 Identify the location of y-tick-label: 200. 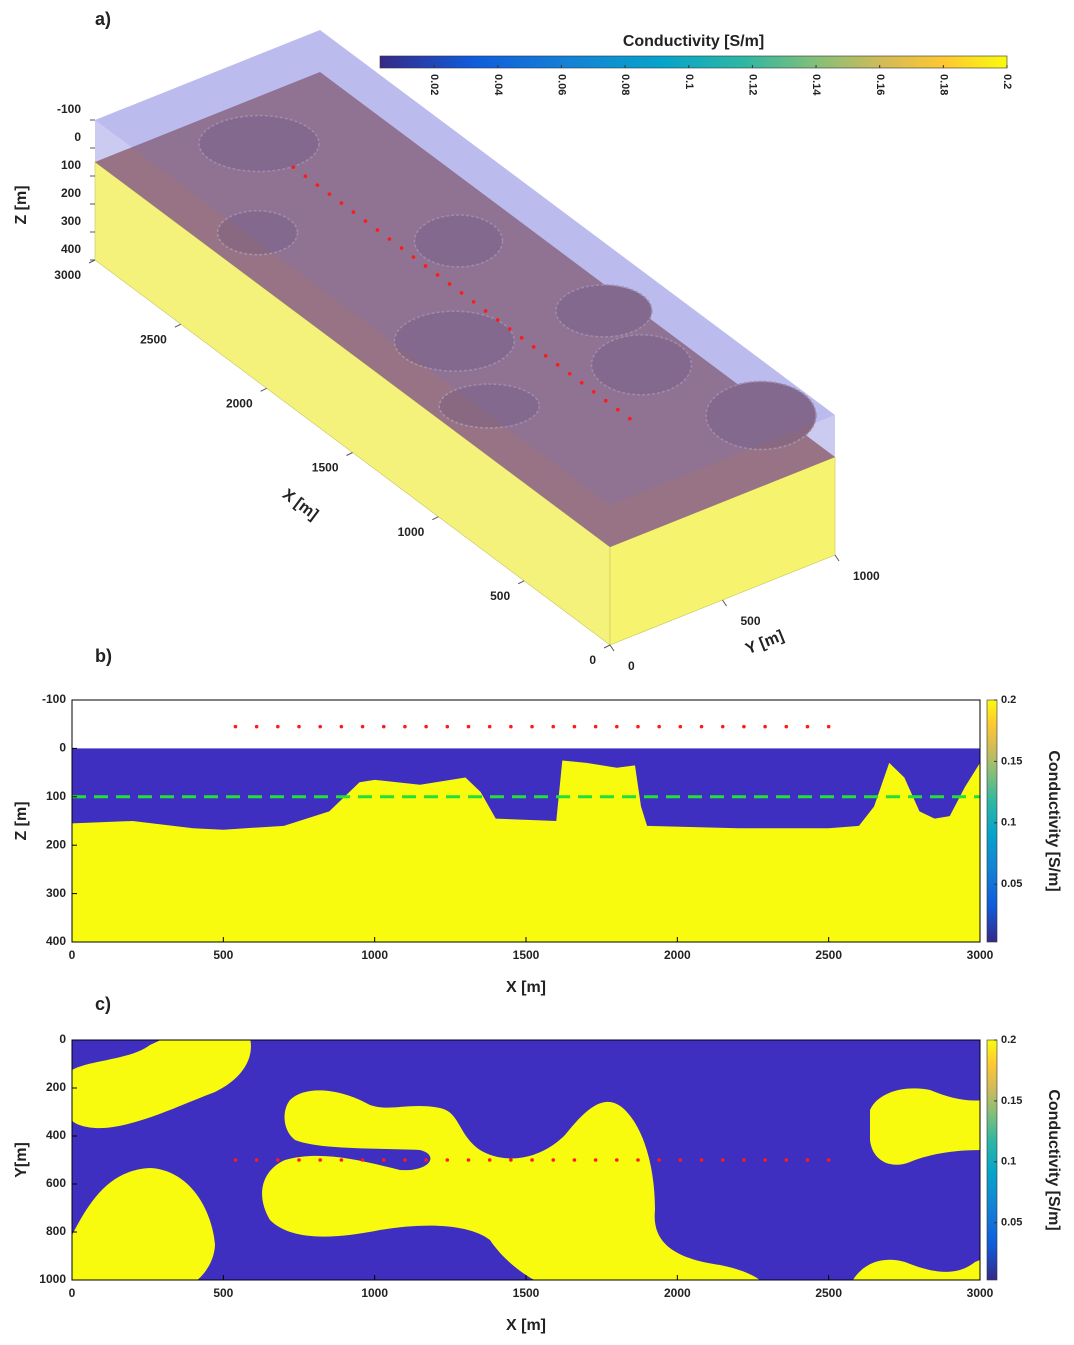
(56, 1087).